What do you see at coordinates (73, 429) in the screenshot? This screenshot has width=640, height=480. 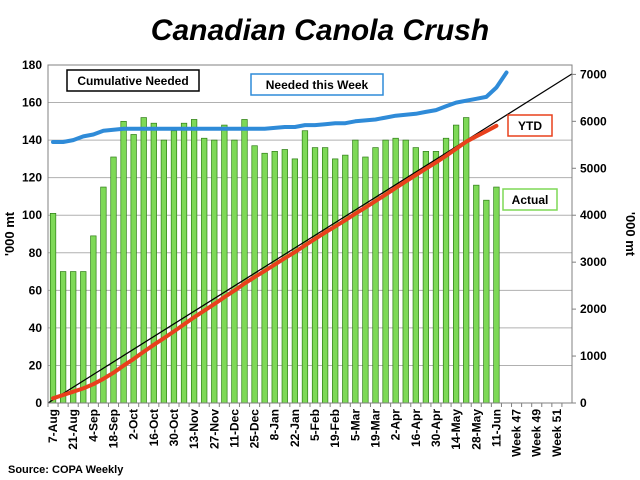 I see `x-tick-label: 21-Aug` at bounding box center [73, 429].